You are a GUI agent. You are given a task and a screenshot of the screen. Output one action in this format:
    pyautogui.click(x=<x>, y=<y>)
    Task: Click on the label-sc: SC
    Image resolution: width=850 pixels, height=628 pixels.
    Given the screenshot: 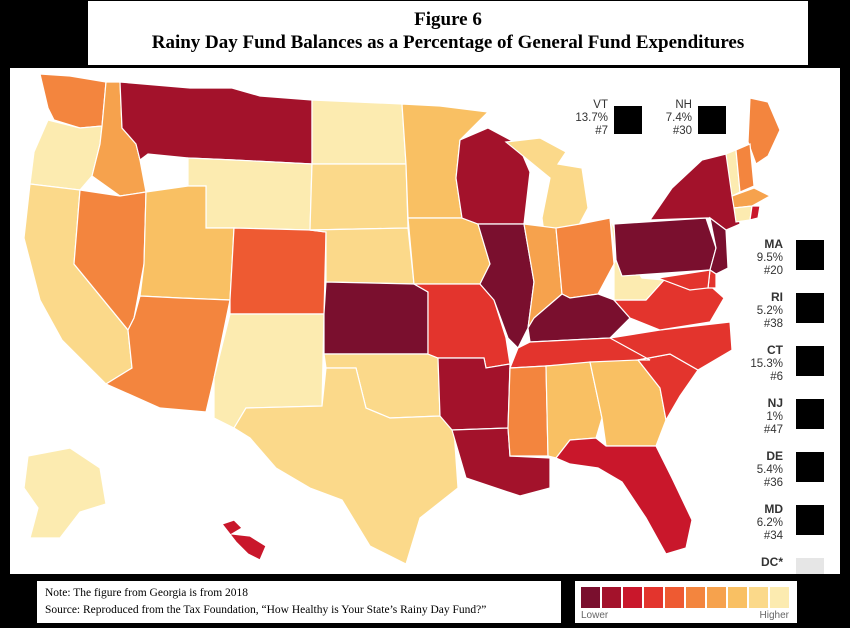 What is the action you would take?
    pyautogui.click(x=652, y=69)
    